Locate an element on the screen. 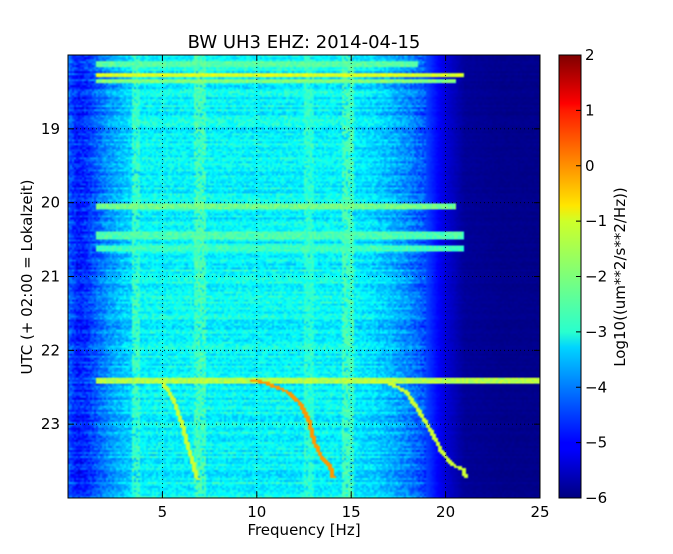 The image size is (673, 554). colorbar-ticks: 2 1 0 −1 −2 −3 −4 −5 −6 is located at coordinates (591, 276).